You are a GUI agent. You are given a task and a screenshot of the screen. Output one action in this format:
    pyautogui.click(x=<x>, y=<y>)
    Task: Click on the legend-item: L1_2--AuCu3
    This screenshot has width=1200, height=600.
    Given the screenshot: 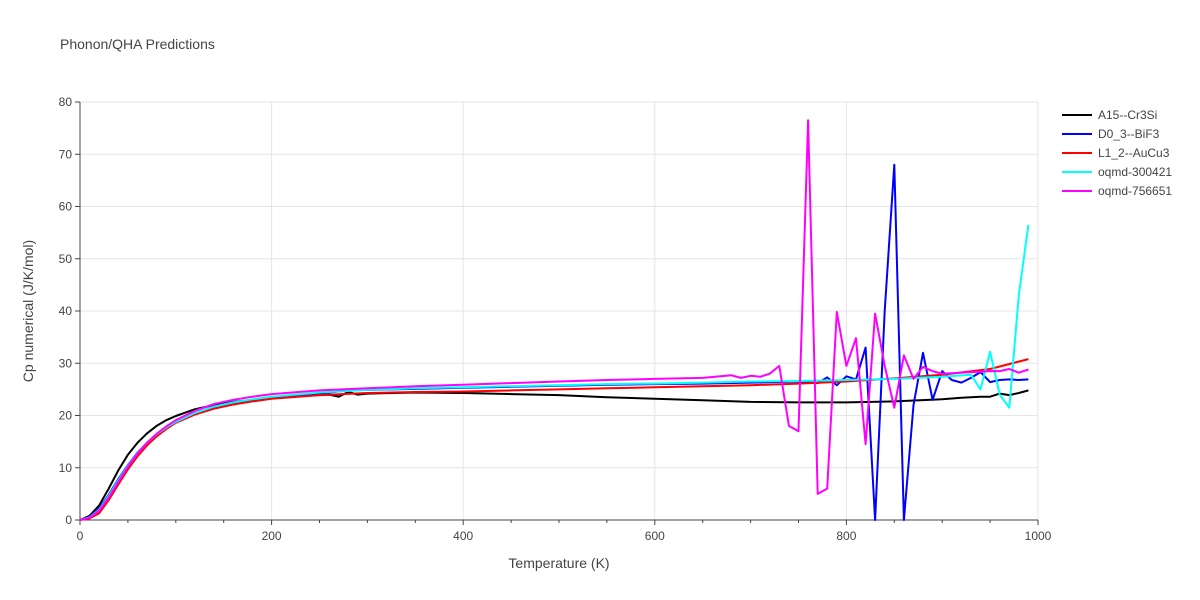 What is the action you would take?
    pyautogui.click(x=1116, y=153)
    